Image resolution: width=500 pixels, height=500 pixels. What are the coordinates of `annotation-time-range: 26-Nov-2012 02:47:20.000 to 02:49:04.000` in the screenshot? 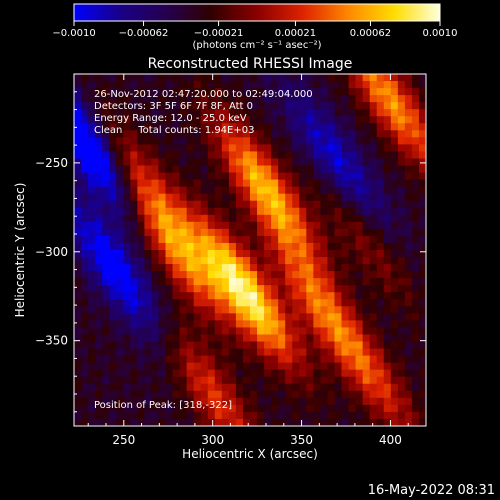 It's located at (203, 94).